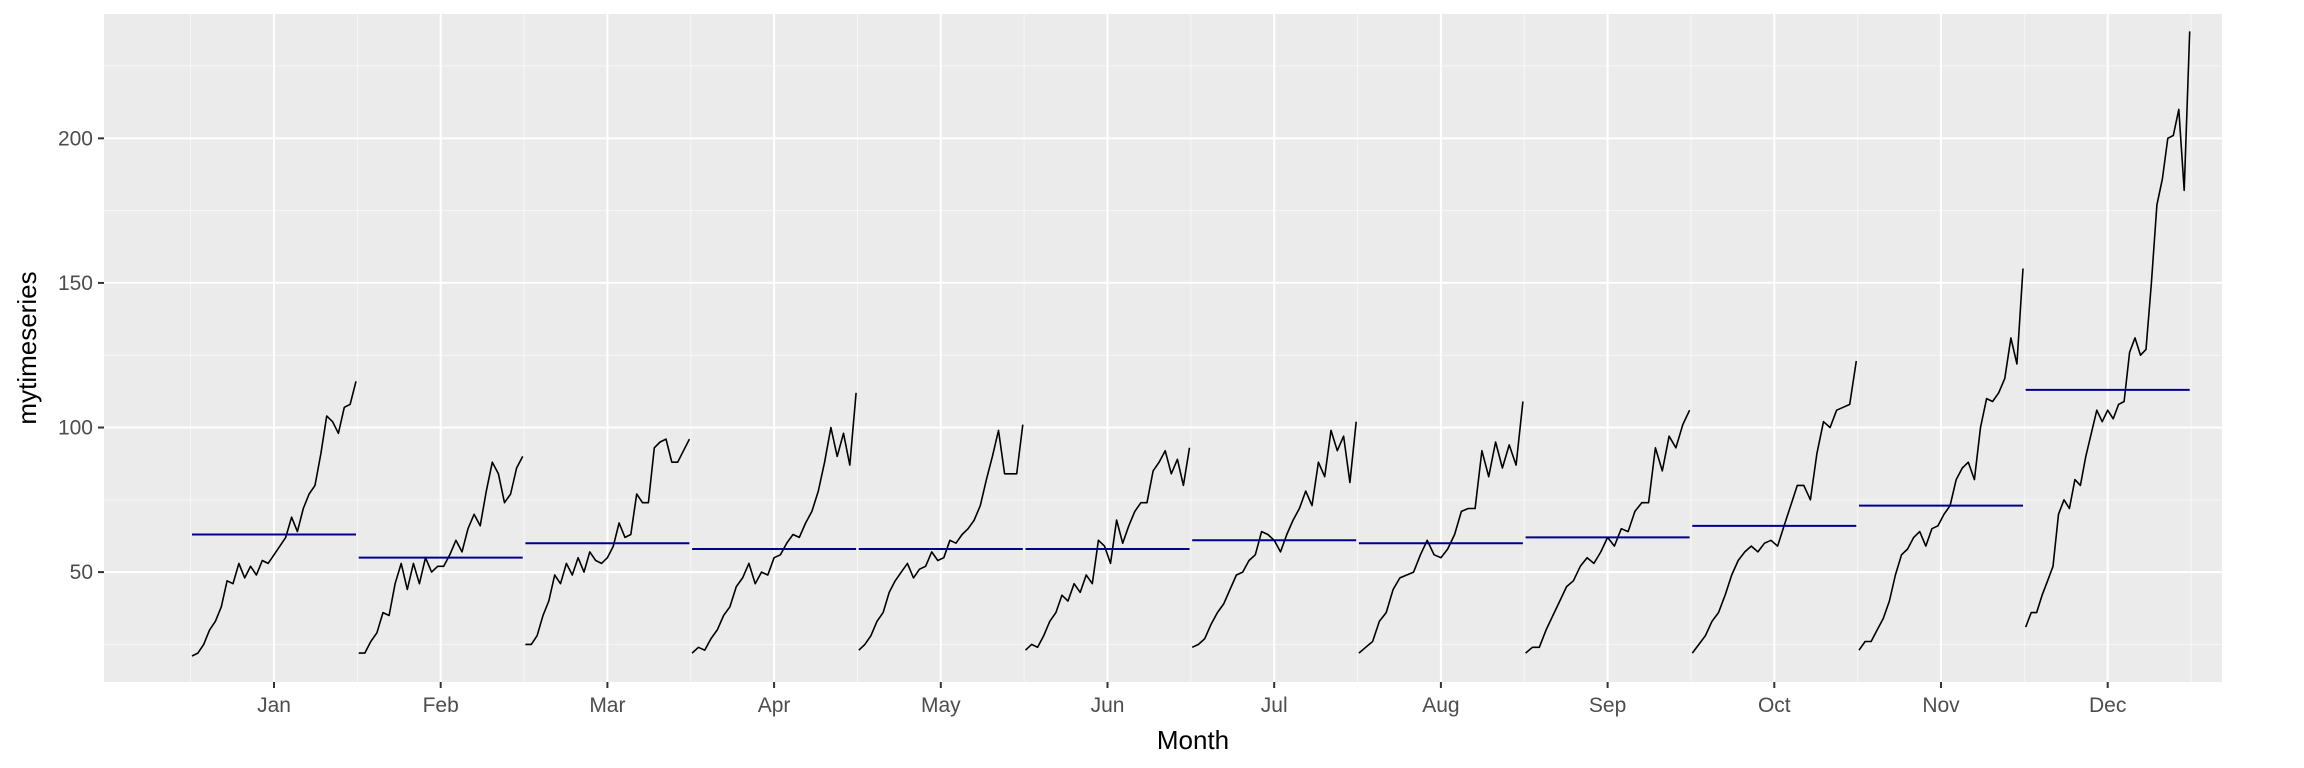 Image resolution: width=2304 pixels, height=768 pixels. What do you see at coordinates (607, 705) in the screenshot?
I see `x-tick-label-mar: Mar` at bounding box center [607, 705].